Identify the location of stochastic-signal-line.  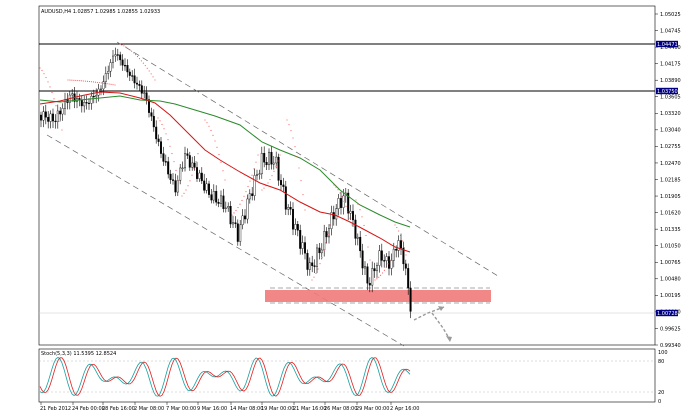
(225, 377).